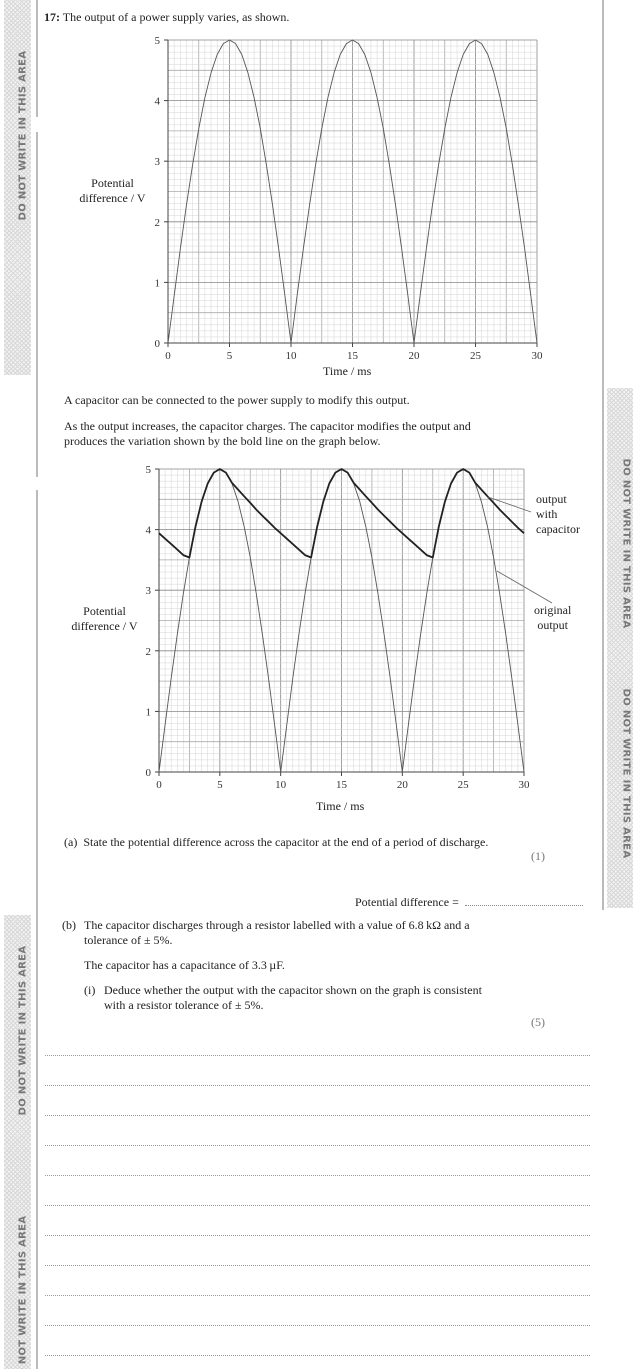 The height and width of the screenshot is (1369, 634). I want to click on part-a-label: (a), so click(71, 842).